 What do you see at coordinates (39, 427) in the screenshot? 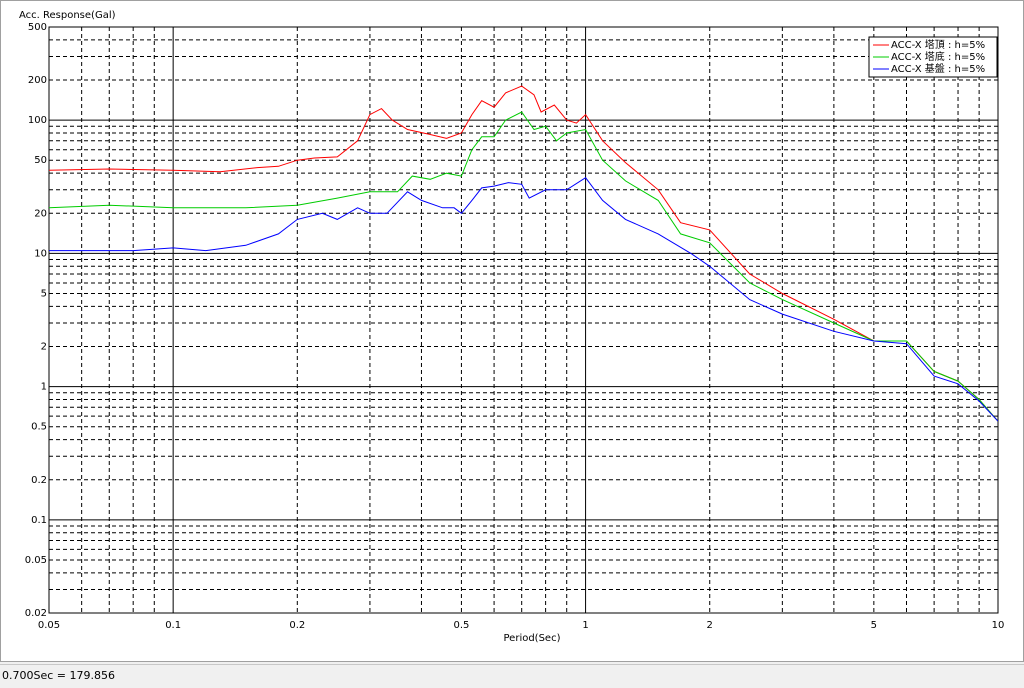
I see `y-tick-label: 0.5` at bounding box center [39, 427].